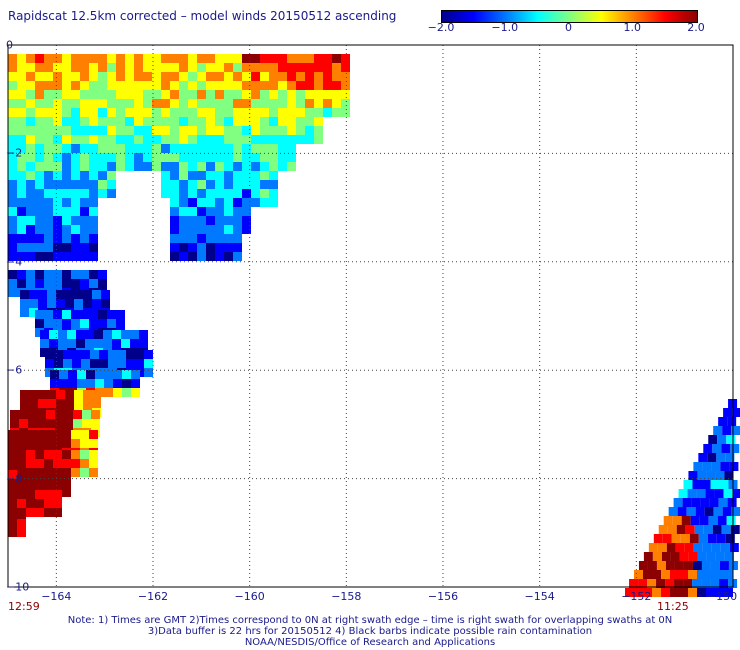 The height and width of the screenshot is (650, 740). Describe the element at coordinates (443, 596) in the screenshot. I see `lon-tick-label: −156` at that location.